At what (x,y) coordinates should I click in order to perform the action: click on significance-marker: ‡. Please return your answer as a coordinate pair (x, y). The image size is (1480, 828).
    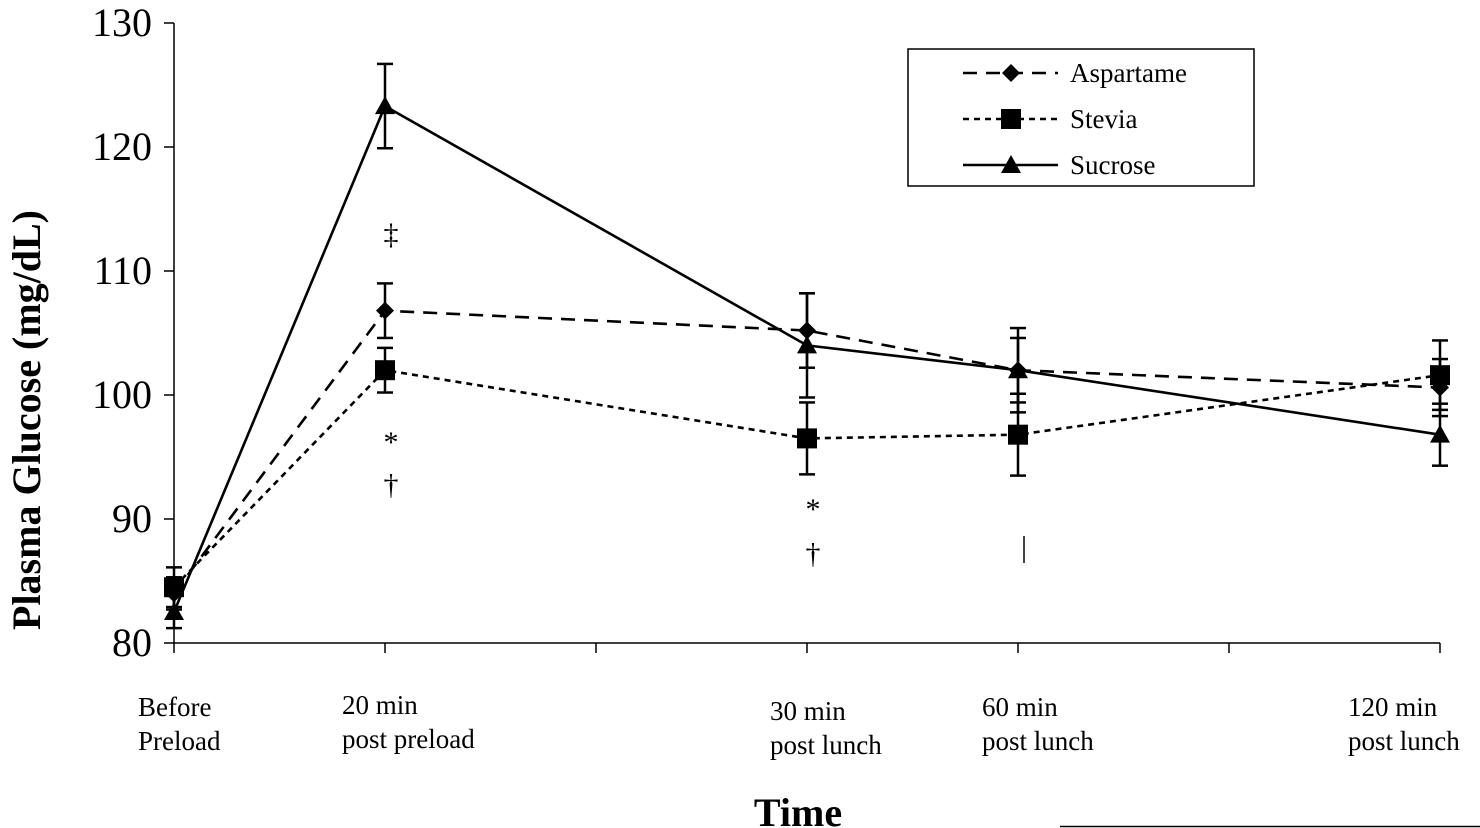
    Looking at the image, I should click on (391, 234).